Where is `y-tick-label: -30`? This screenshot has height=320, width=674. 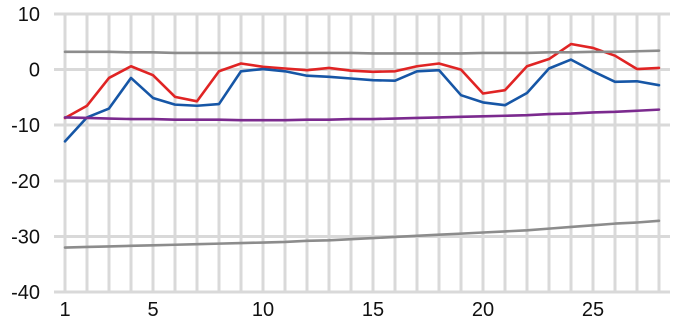 y-tick-label: -30 is located at coordinates (25, 237).